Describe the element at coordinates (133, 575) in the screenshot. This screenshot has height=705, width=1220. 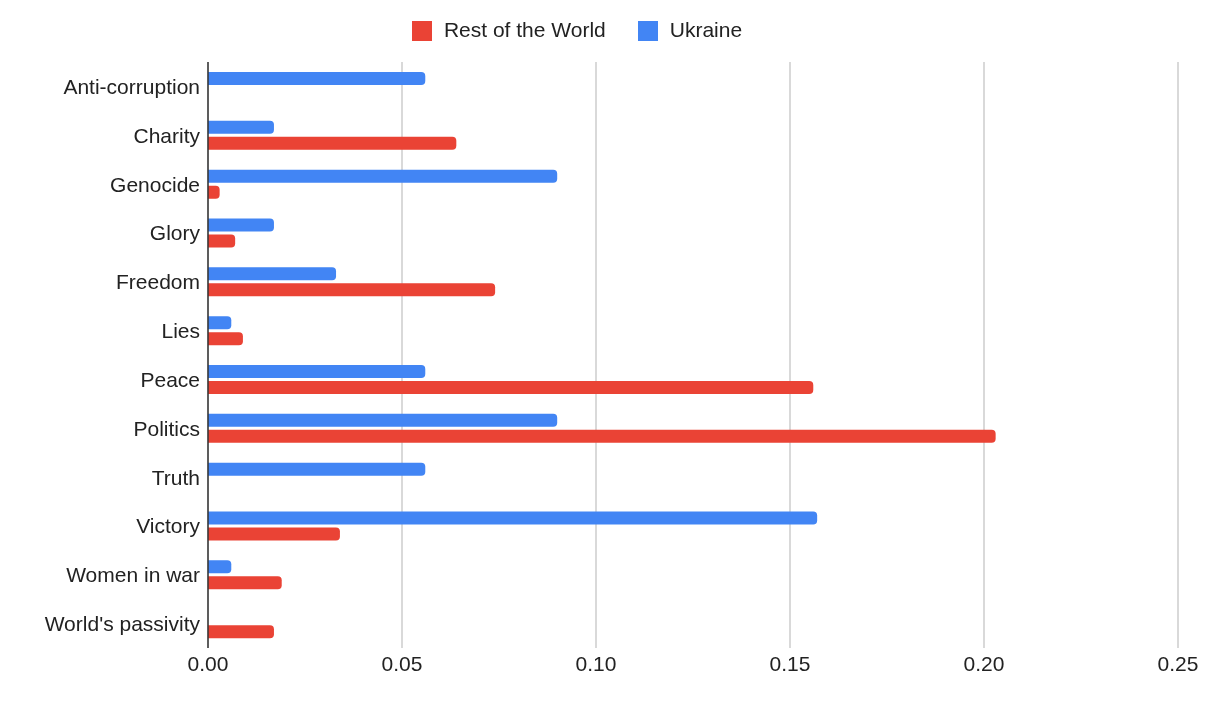
I see `y-tick-label: Women in war` at that location.